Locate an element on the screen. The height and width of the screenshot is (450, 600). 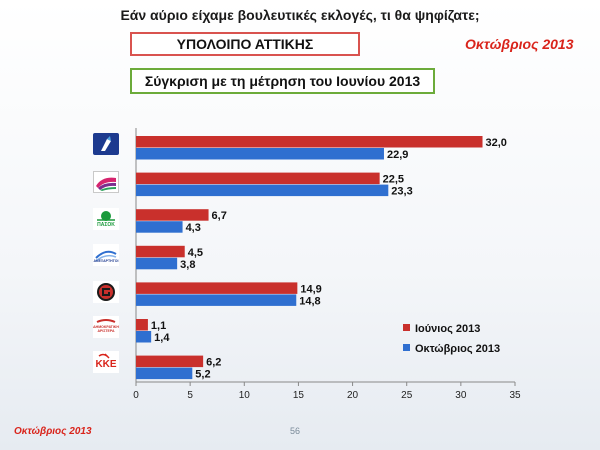
data-label: 1,4 is located at coordinates (162, 338).